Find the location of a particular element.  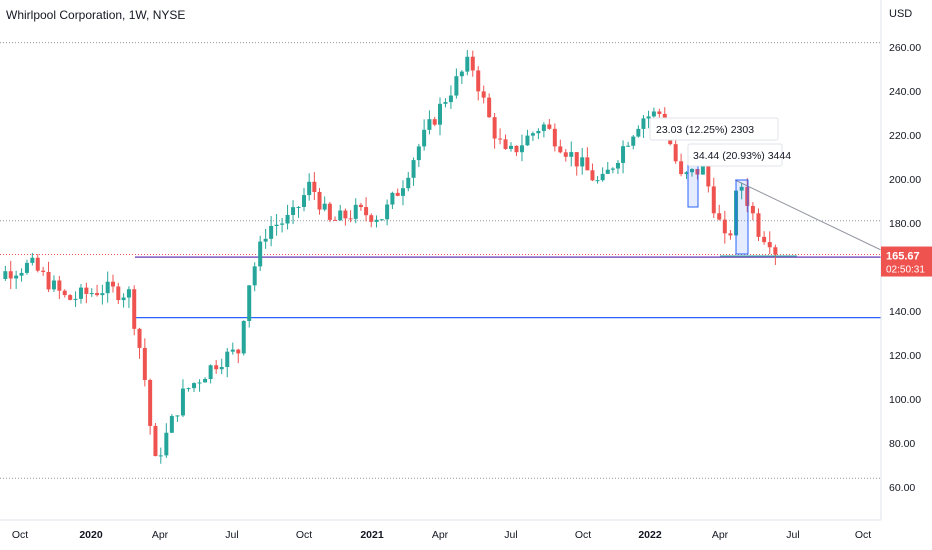

x-tick-label: 2020 is located at coordinates (91, 535).